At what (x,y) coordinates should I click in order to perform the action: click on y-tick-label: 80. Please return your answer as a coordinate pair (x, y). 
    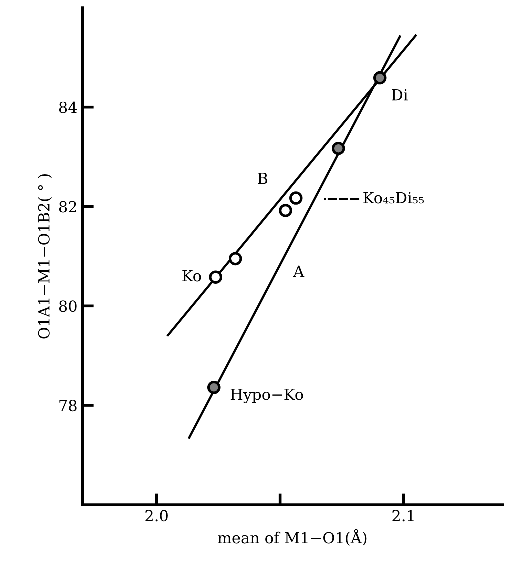
    Looking at the image, I should click on (68, 306).